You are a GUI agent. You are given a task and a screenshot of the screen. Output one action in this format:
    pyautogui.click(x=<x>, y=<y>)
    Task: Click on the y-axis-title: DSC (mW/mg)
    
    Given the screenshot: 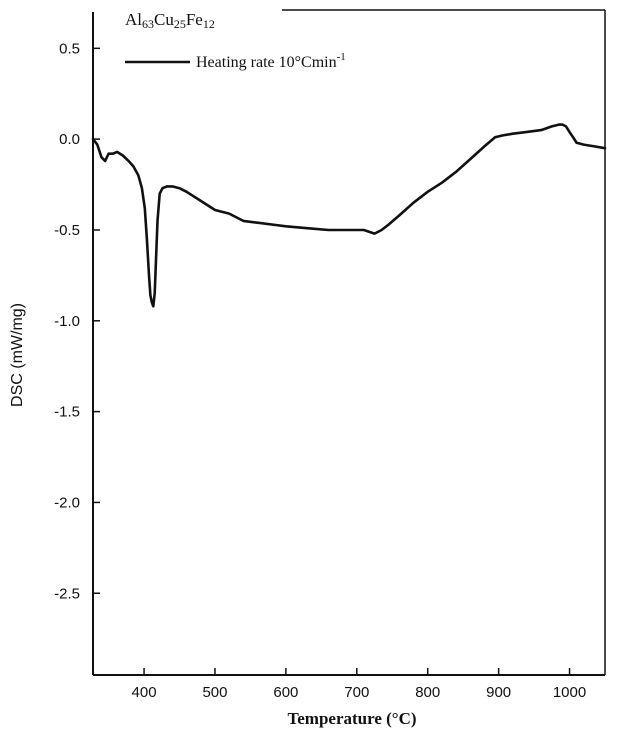 What is the action you would take?
    pyautogui.click(x=17, y=355)
    